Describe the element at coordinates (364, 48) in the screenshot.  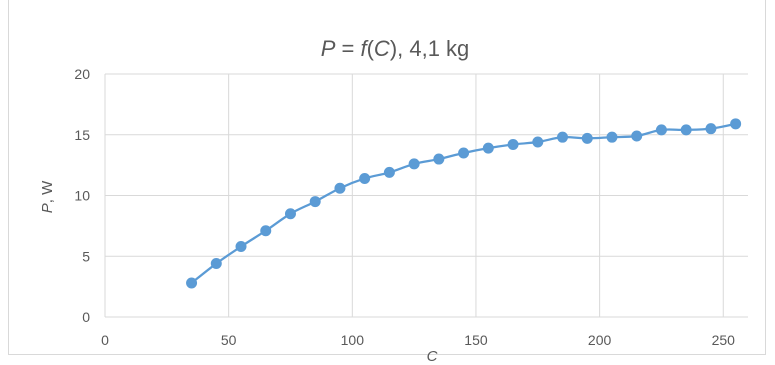
I see `chart-title-part: f` at that location.